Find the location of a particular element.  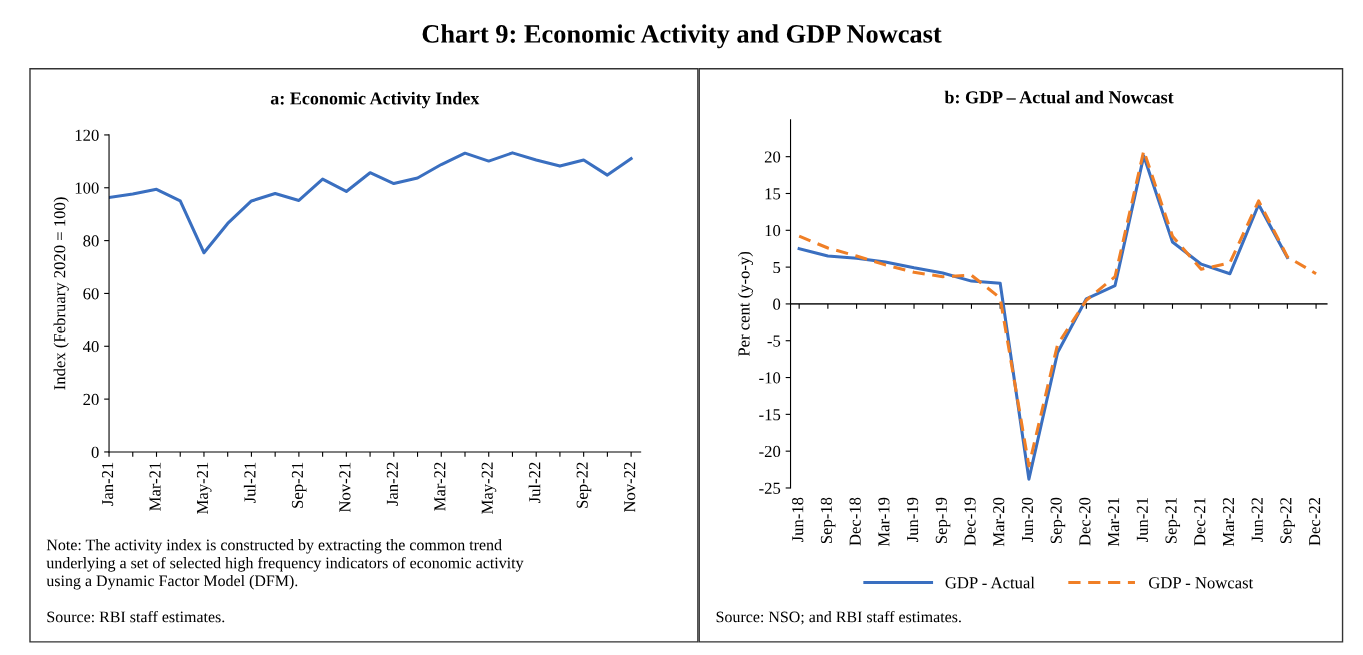

line-series is located at coordinates (371, 203).